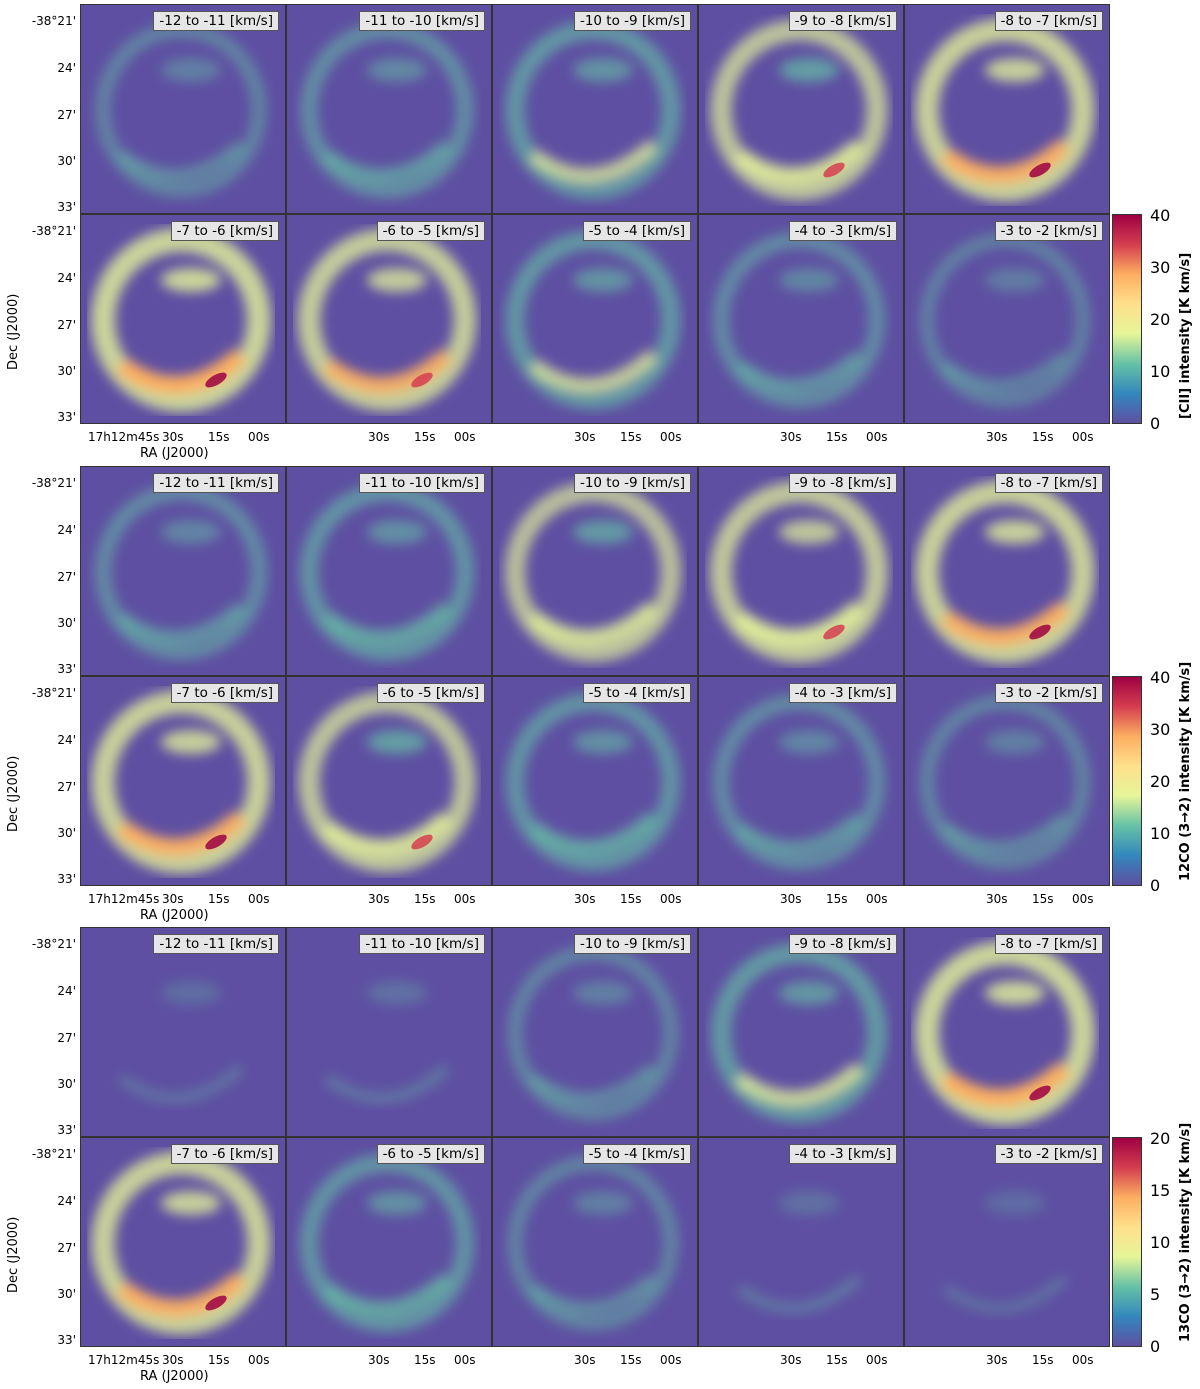 The height and width of the screenshot is (1389, 1200). Describe the element at coordinates (1048, 1154) in the screenshot. I see `panel-velocity-label: -3 to -2 [km/s]` at that location.